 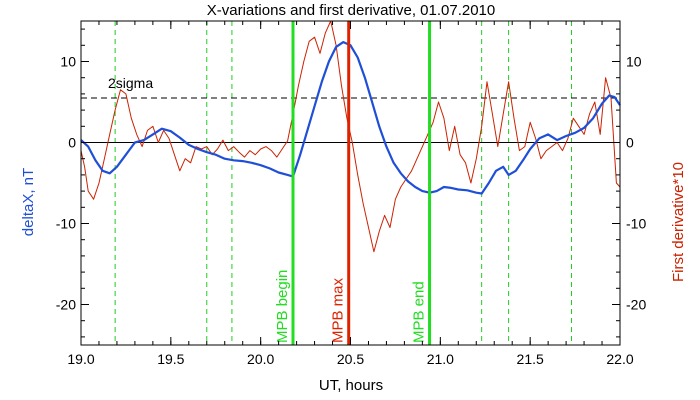 I want to click on x-tick-label-6: 22.0, so click(x=619, y=359).